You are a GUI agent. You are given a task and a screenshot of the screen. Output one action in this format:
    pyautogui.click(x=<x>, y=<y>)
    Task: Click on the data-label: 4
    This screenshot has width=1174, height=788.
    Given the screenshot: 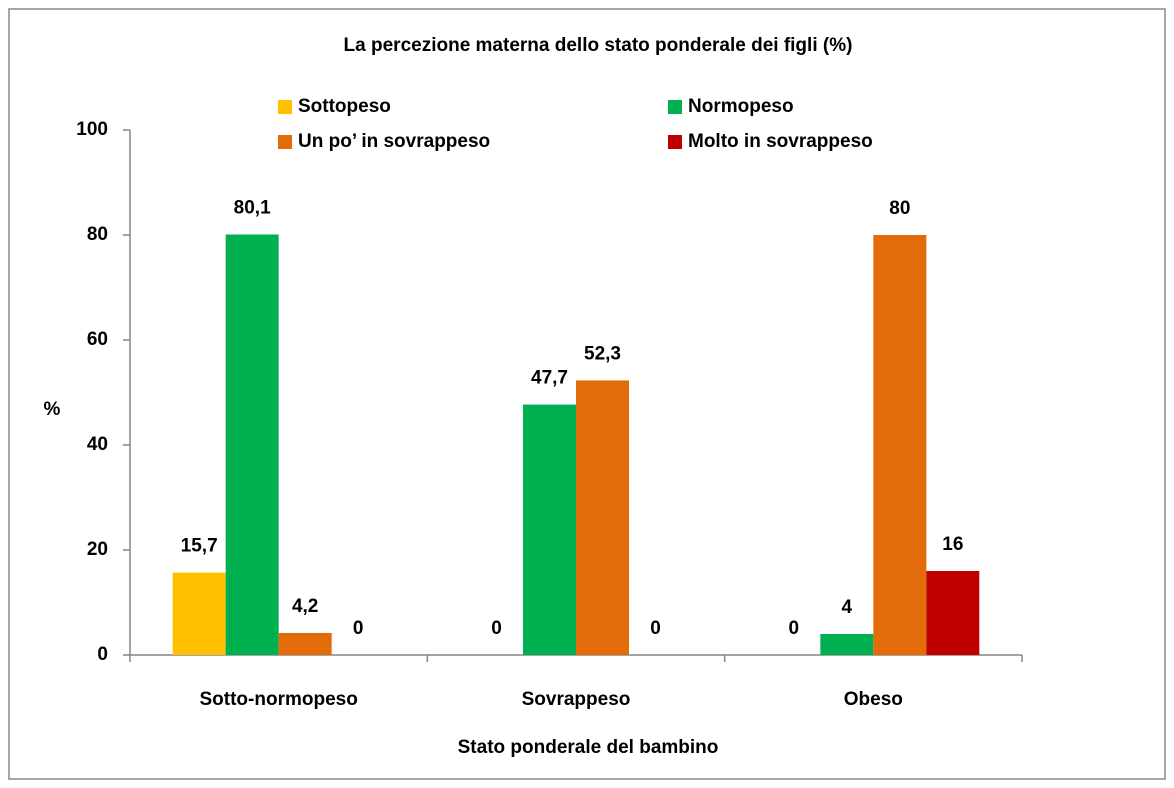 What is the action you would take?
    pyautogui.click(x=847, y=607)
    